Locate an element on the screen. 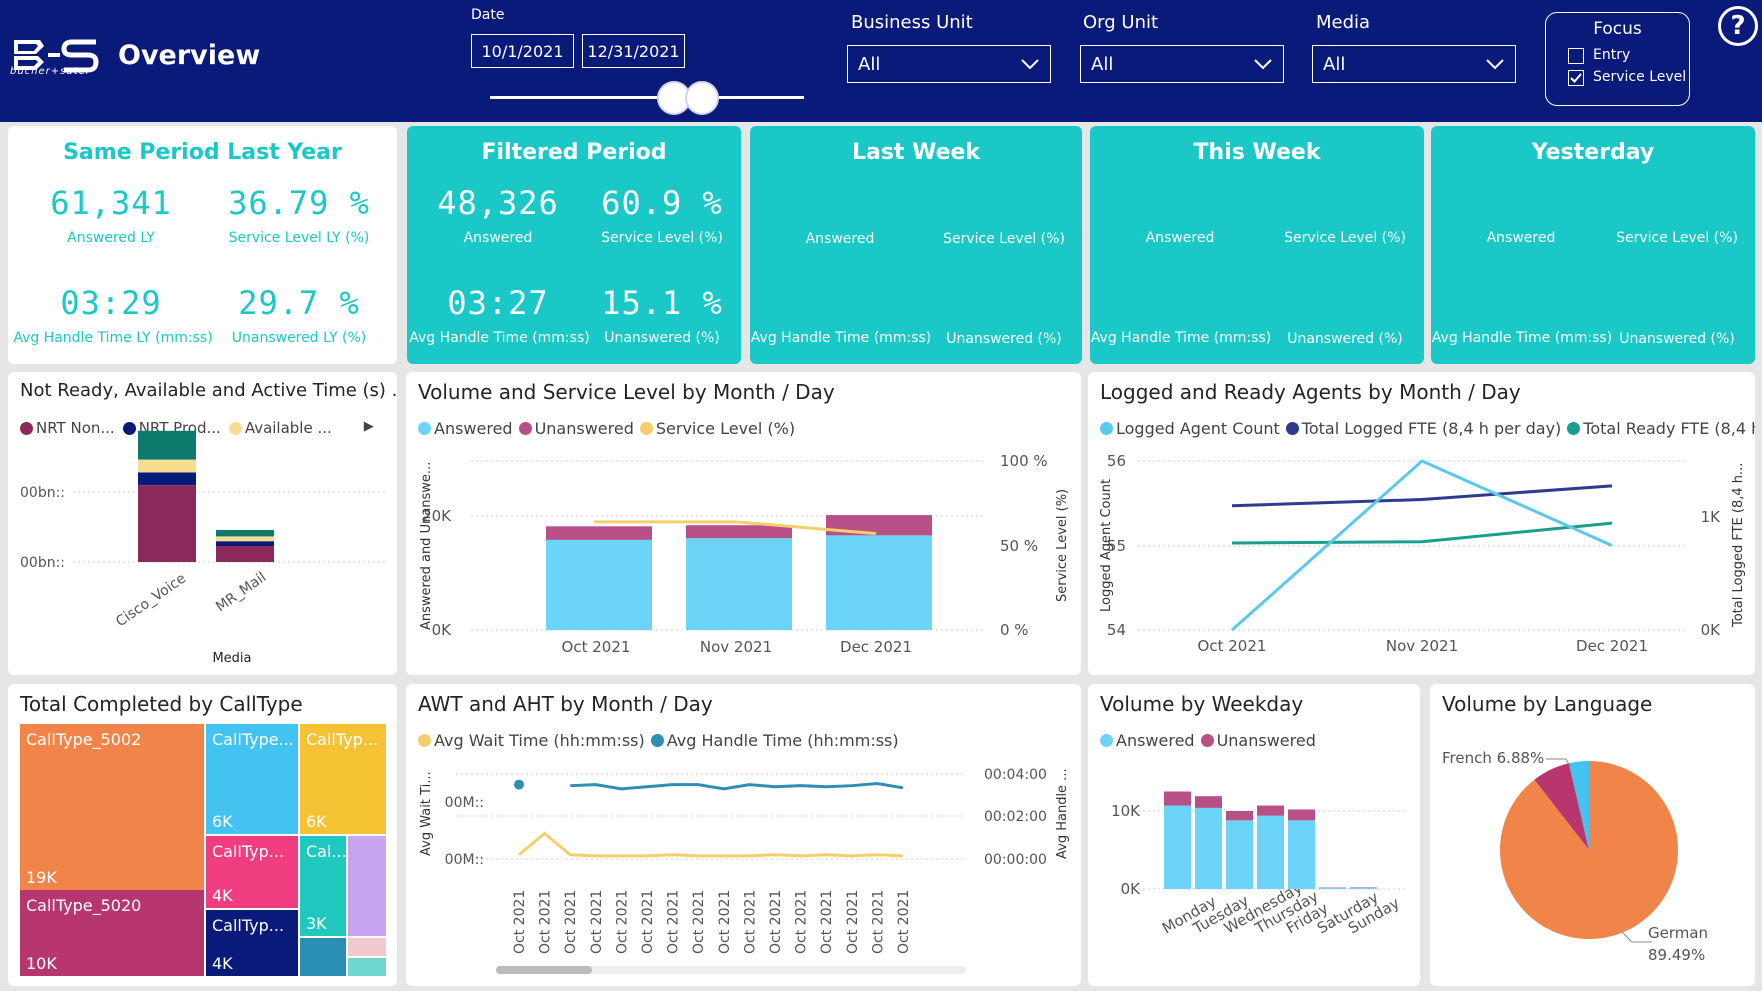 This screenshot has height=991, width=1762. horizontal-scrollbar is located at coordinates (731, 970).